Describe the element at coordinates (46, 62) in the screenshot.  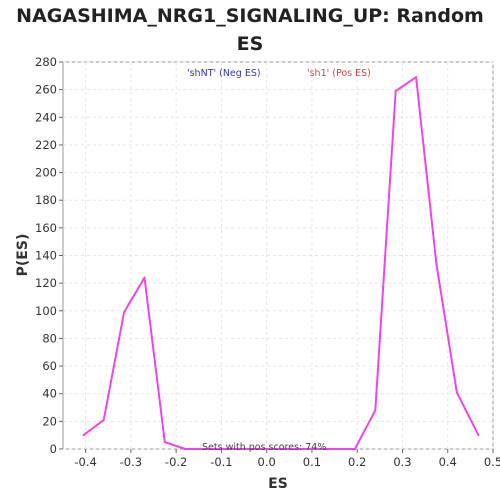
I see `y-tick-label: 280` at that location.